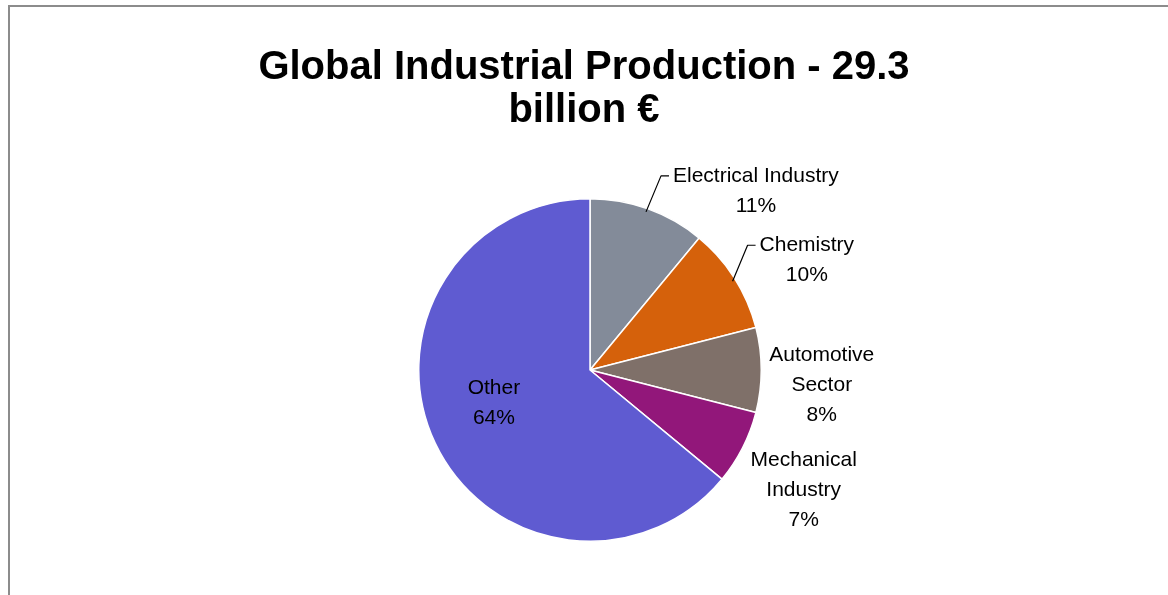  What do you see at coordinates (494, 386) in the screenshot?
I see `slice-label: Other` at bounding box center [494, 386].